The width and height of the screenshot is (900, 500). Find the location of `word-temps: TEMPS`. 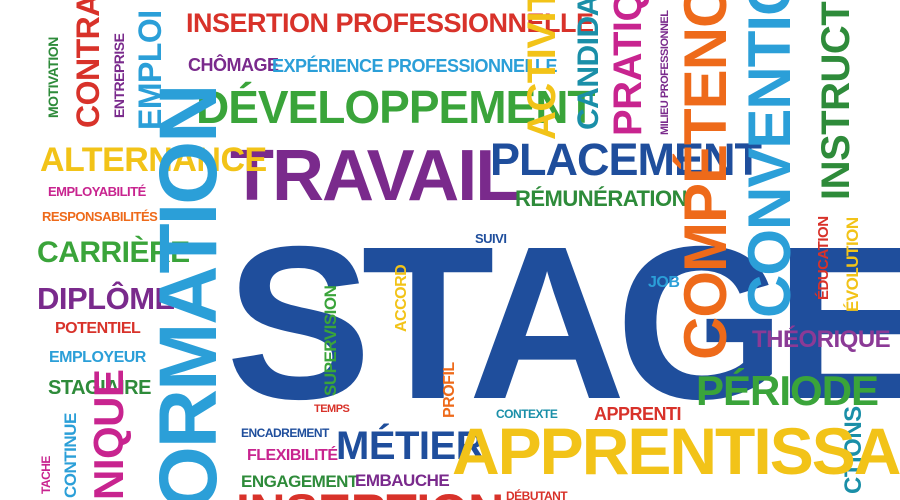

word-temps: TEMPS is located at coordinates (332, 409).